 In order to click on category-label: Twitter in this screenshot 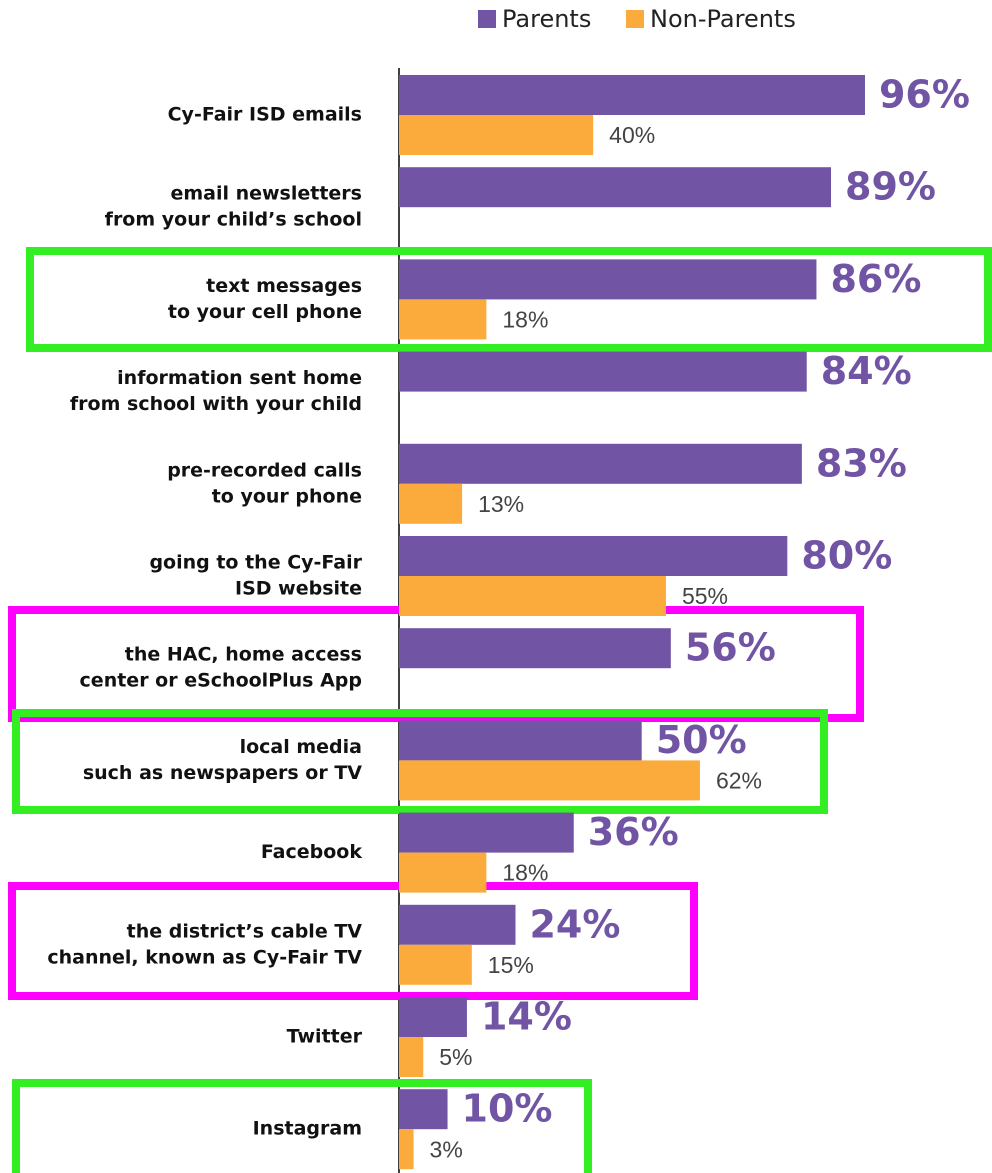, I will do `click(325, 1037)`.